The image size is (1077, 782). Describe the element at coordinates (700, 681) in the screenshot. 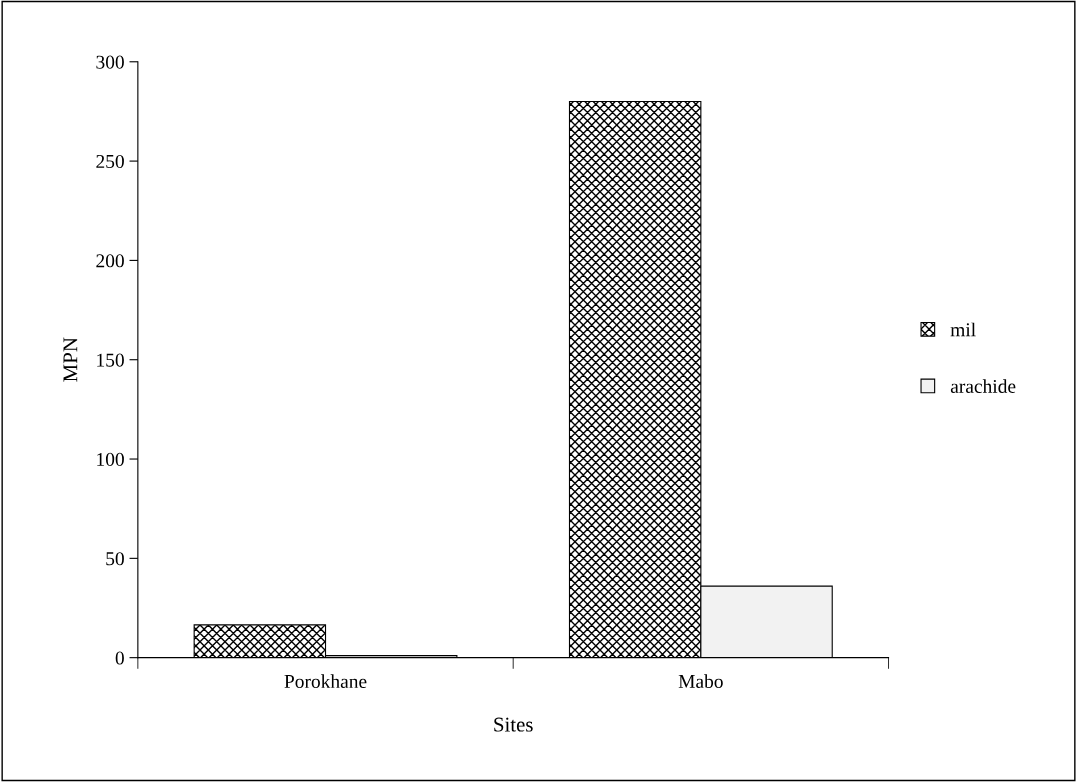

I see `x-tick-label: Mabo` at that location.